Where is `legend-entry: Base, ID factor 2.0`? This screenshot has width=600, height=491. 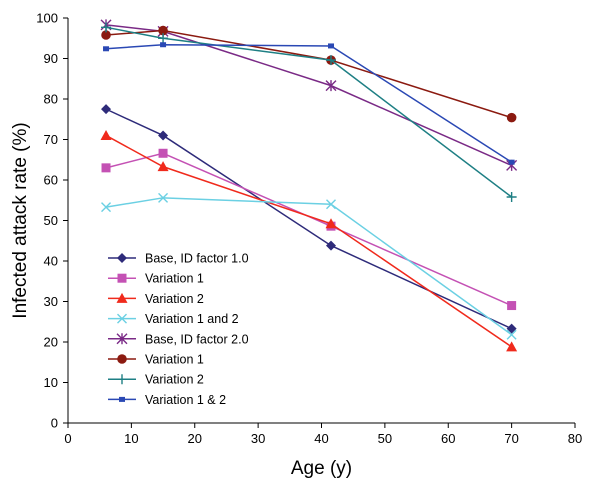 legend-entry: Base, ID factor 2.0 is located at coordinates (178, 339).